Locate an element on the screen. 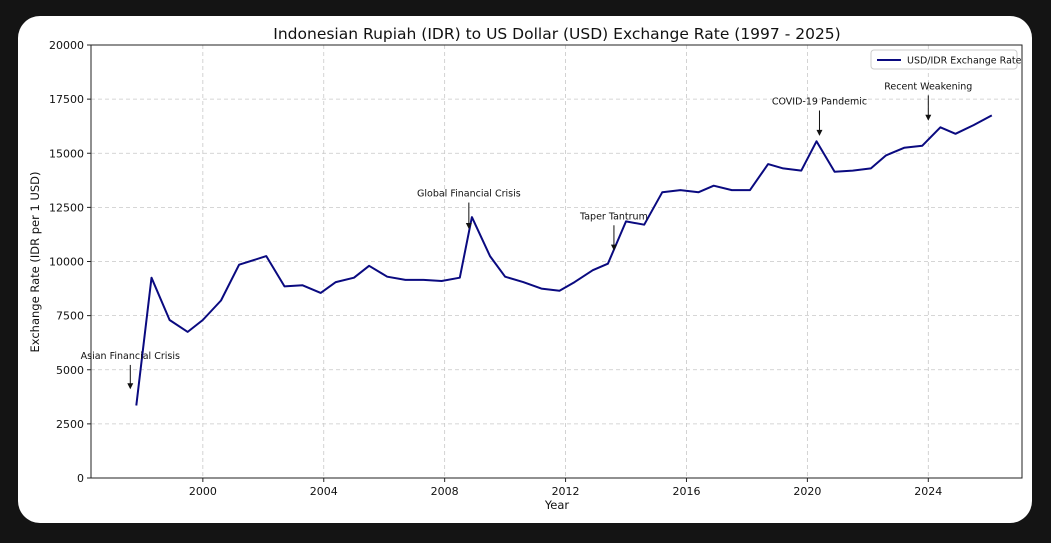  x-axis-label: Year is located at coordinates (557, 505).